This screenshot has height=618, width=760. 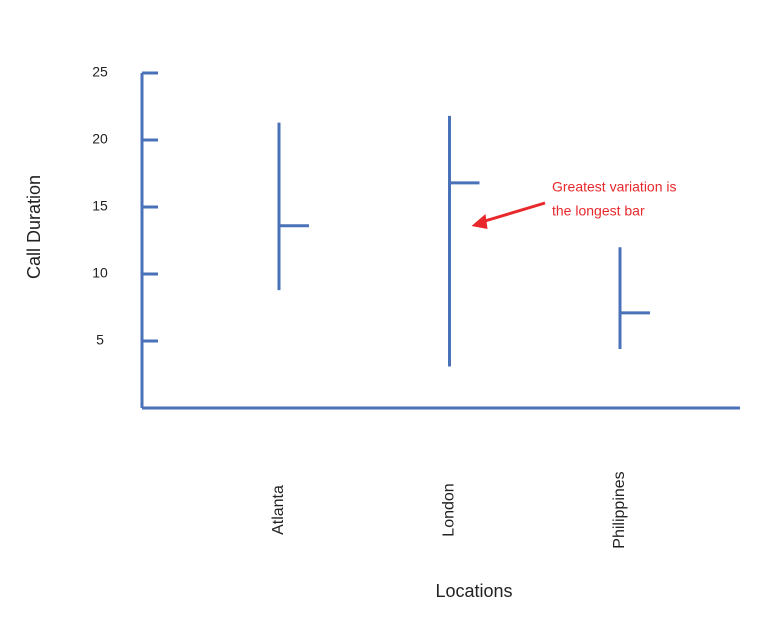 I want to click on annotation-arrow, so click(x=513, y=212).